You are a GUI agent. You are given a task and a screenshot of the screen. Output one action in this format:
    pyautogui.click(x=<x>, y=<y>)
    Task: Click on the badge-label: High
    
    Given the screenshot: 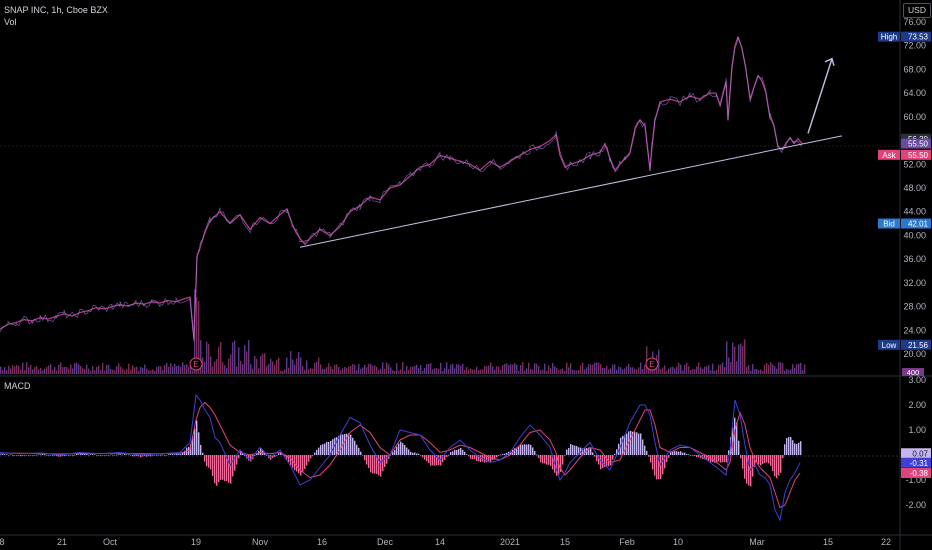 What is the action you would take?
    pyautogui.click(x=889, y=37)
    